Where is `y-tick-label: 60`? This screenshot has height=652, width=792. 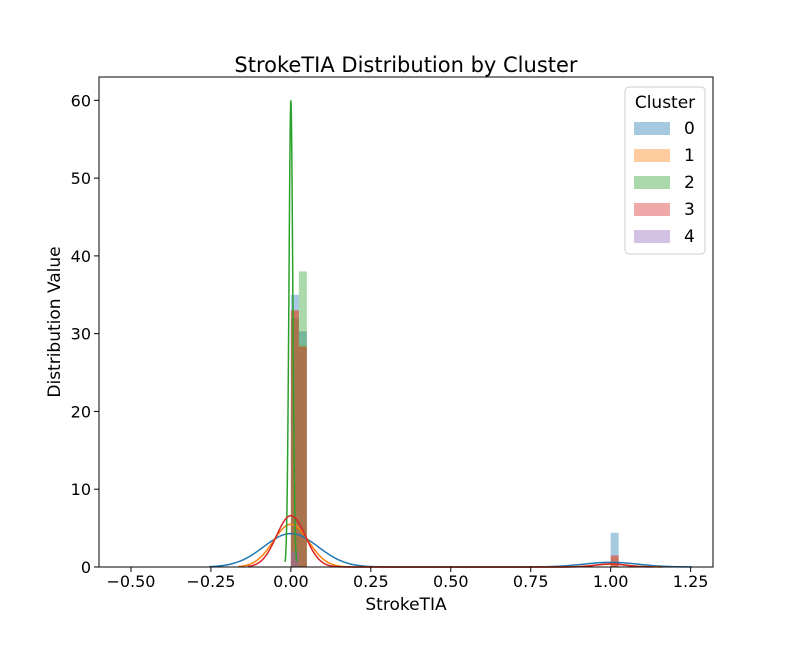 y-tick-label: 60 is located at coordinates (81, 100).